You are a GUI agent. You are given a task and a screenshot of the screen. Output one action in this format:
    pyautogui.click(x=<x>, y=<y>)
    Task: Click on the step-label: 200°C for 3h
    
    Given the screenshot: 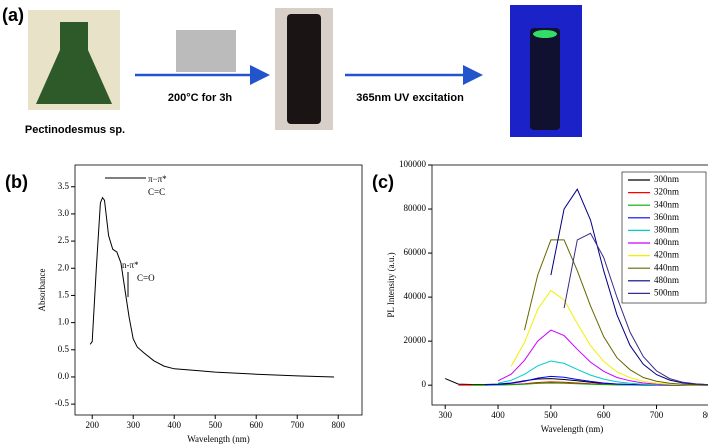 What is the action you would take?
    pyautogui.click(x=200, y=98)
    